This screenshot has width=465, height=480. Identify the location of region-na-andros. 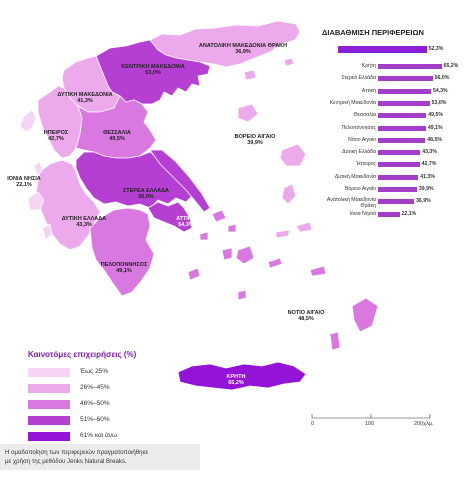
(219, 216).